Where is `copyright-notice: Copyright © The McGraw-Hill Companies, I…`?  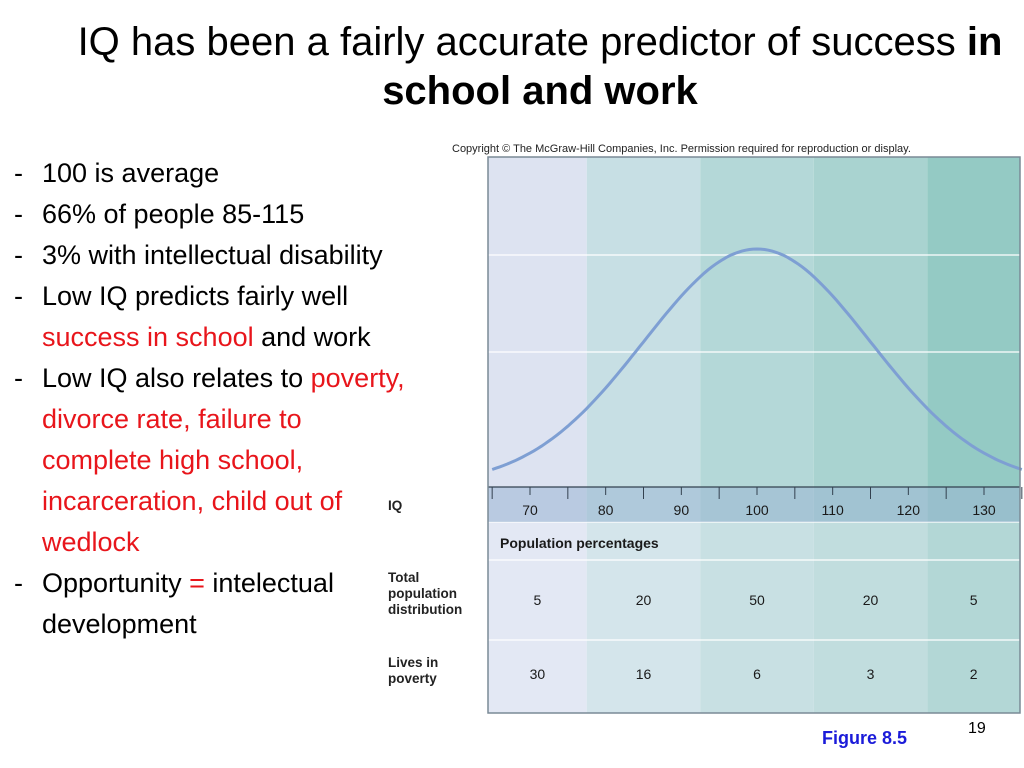
copyright-notice: Copyright © The McGraw-Hill Companies, I… is located at coordinates (681, 149).